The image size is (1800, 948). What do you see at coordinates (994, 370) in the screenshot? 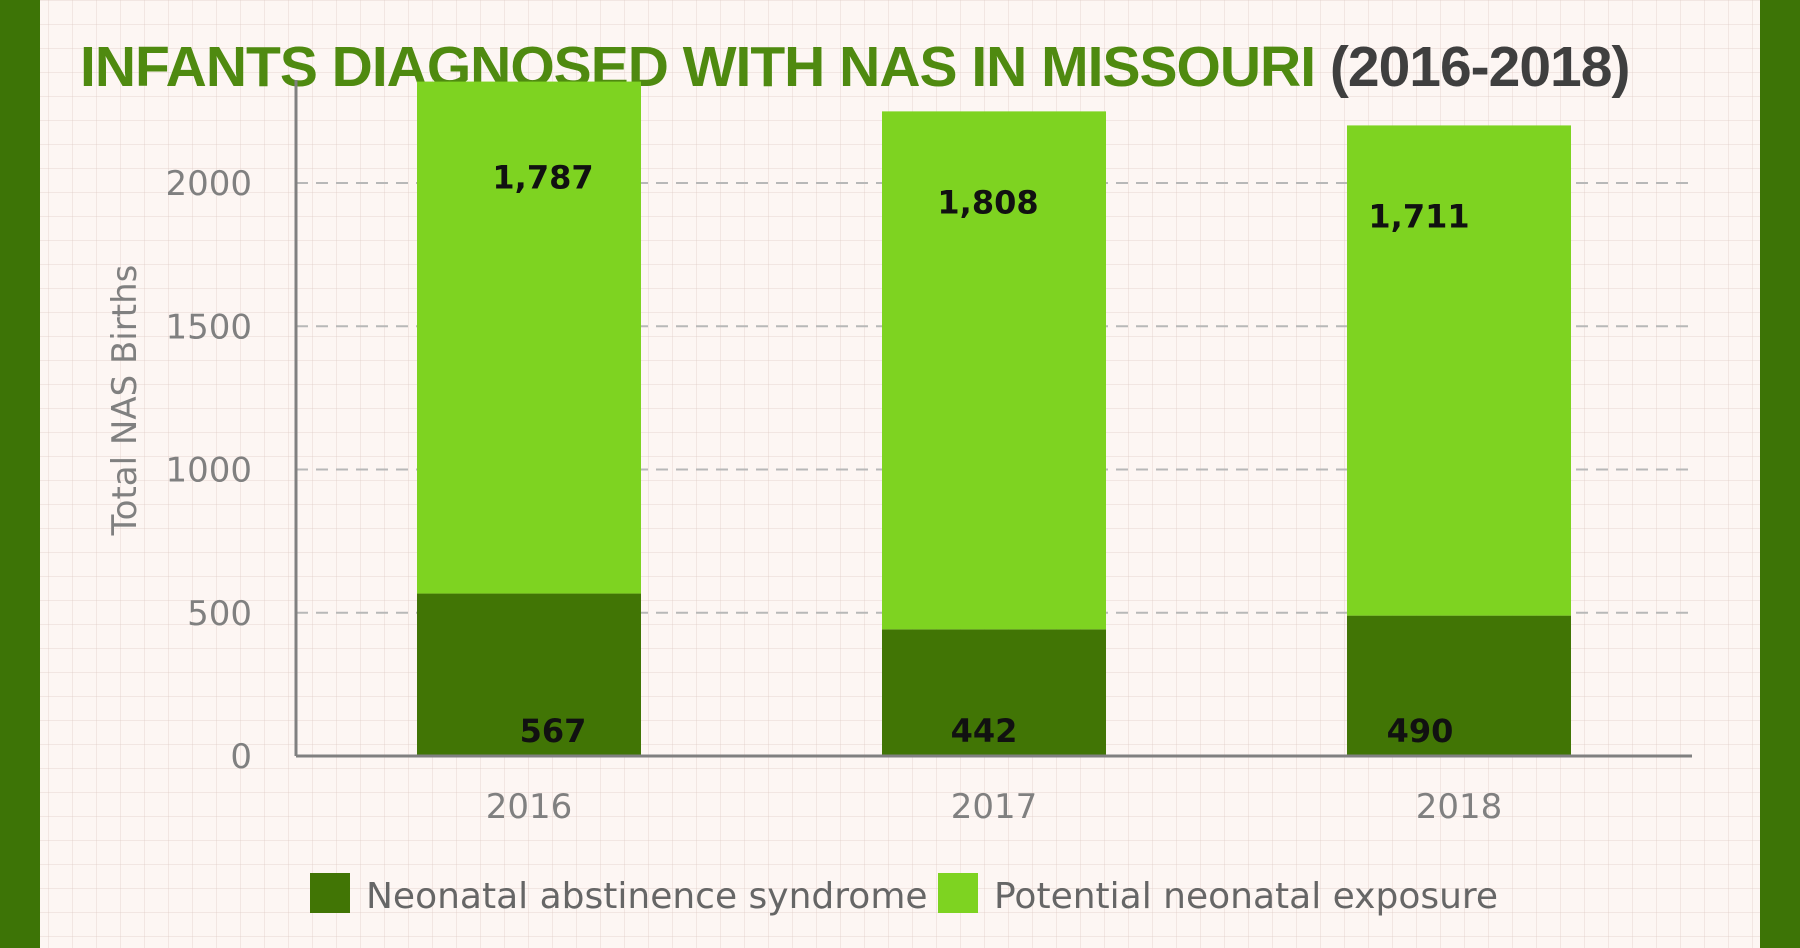
I see `bar-2017-exposure` at bounding box center [994, 370].